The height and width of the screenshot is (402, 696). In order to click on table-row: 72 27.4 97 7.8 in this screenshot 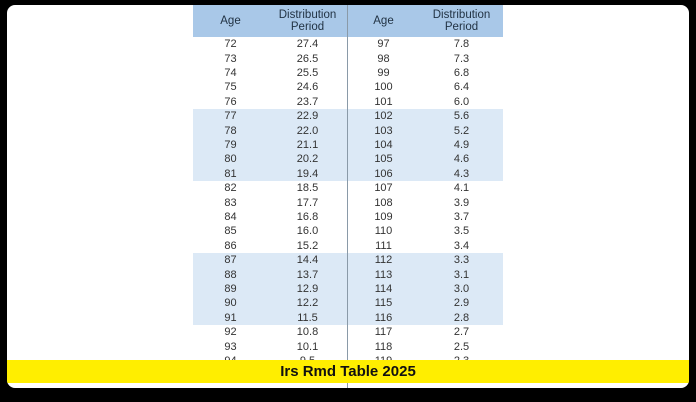, I will do `click(348, 44)`.